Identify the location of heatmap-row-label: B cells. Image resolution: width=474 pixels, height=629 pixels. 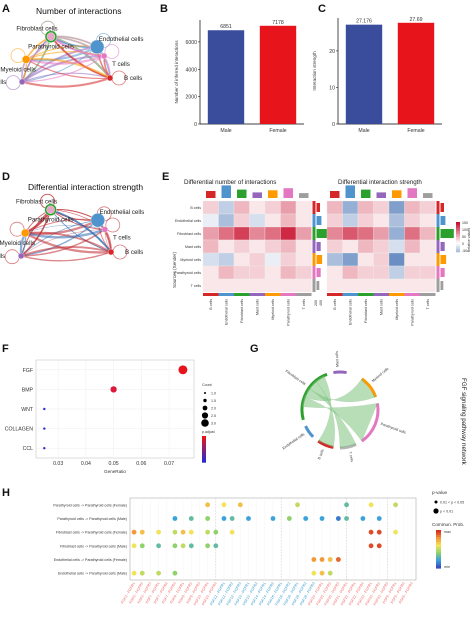
(195, 208).